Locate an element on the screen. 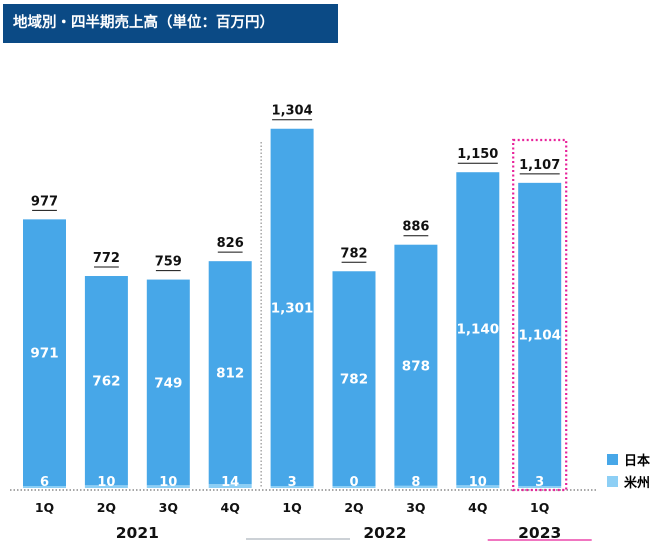 The height and width of the screenshot is (541, 666). label-japan-8: 1,140 is located at coordinates (477, 330).